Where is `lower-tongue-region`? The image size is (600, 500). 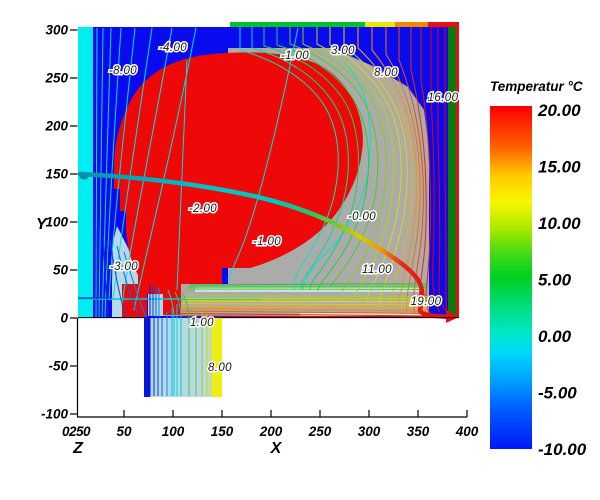 lower-tongue-region is located at coordinates (183, 357).